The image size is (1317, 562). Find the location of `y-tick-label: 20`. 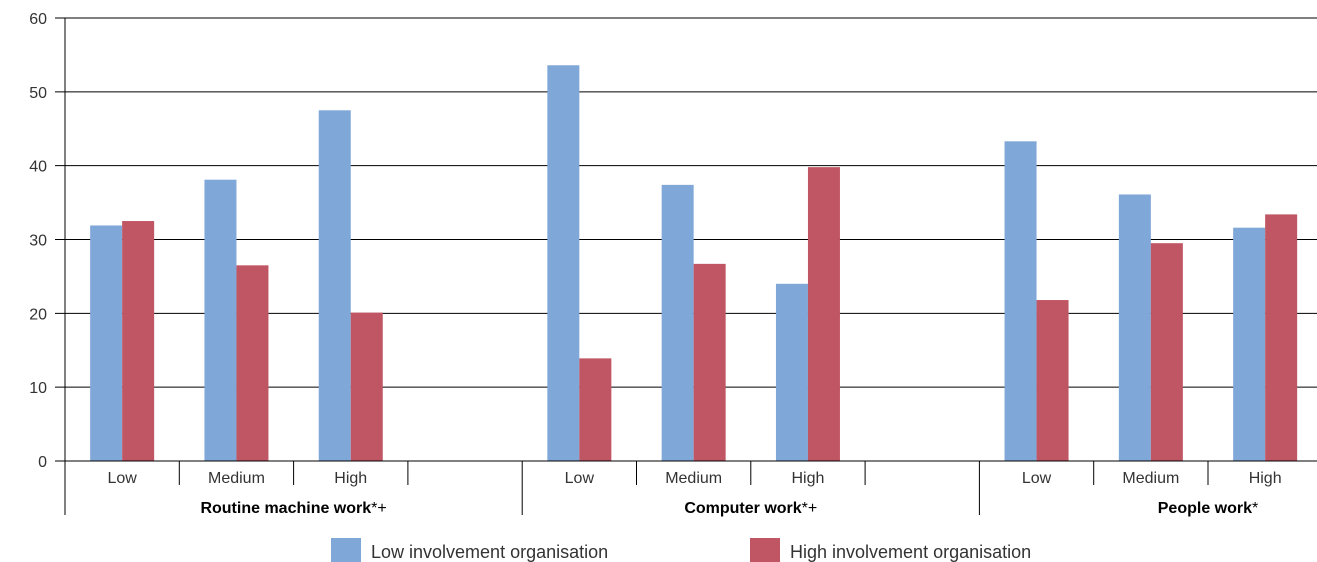

y-tick-label: 20 is located at coordinates (38, 314).